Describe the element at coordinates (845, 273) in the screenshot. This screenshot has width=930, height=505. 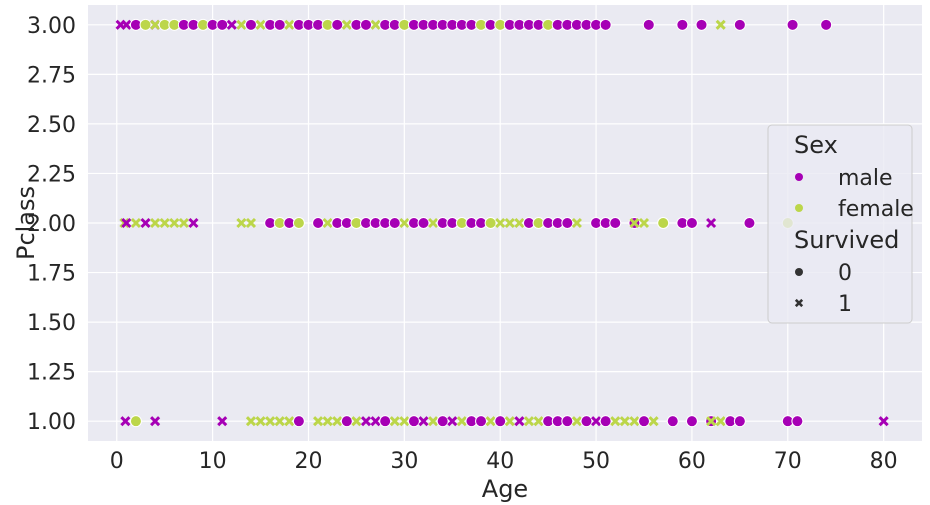
I see `legend-label-survived-0: 0` at that location.